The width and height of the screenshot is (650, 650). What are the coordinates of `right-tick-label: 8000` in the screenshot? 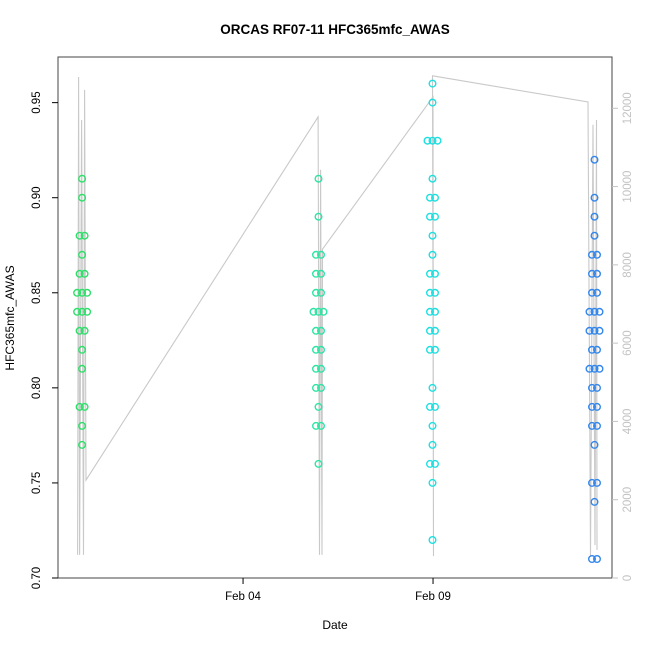 It's located at (628, 265).